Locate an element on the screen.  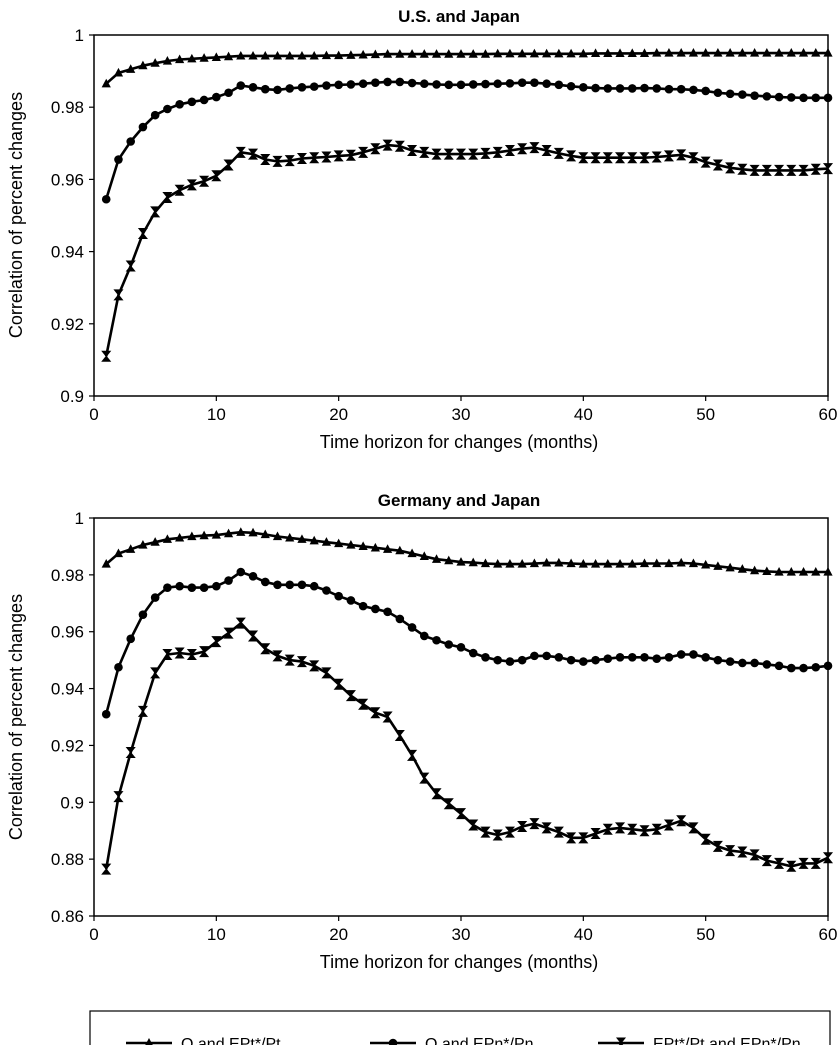
y-tick-label: 0.92 is located at coordinates (67, 745).